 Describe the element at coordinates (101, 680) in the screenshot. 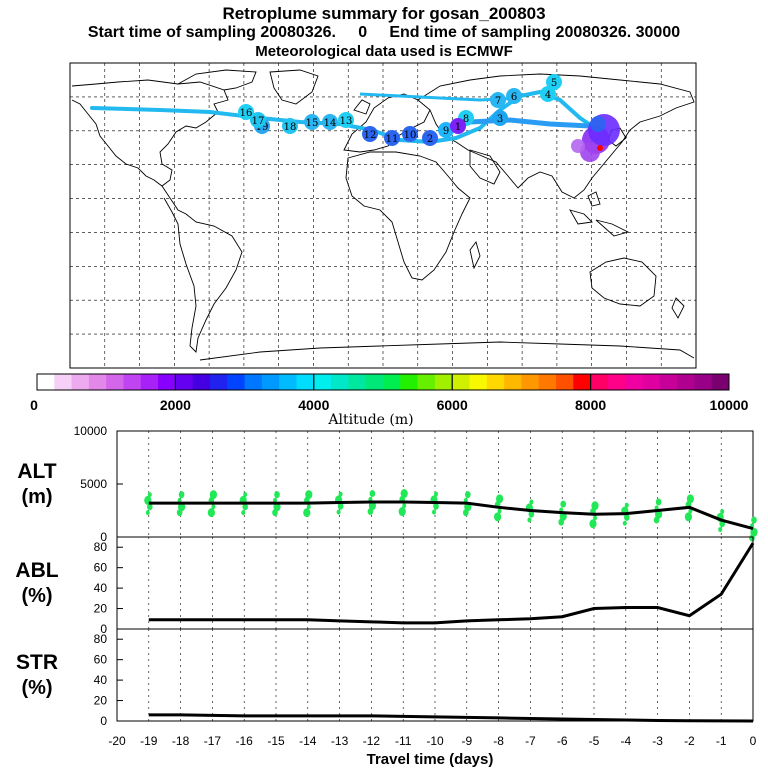

I see `str-y-tick-label: 40` at that location.